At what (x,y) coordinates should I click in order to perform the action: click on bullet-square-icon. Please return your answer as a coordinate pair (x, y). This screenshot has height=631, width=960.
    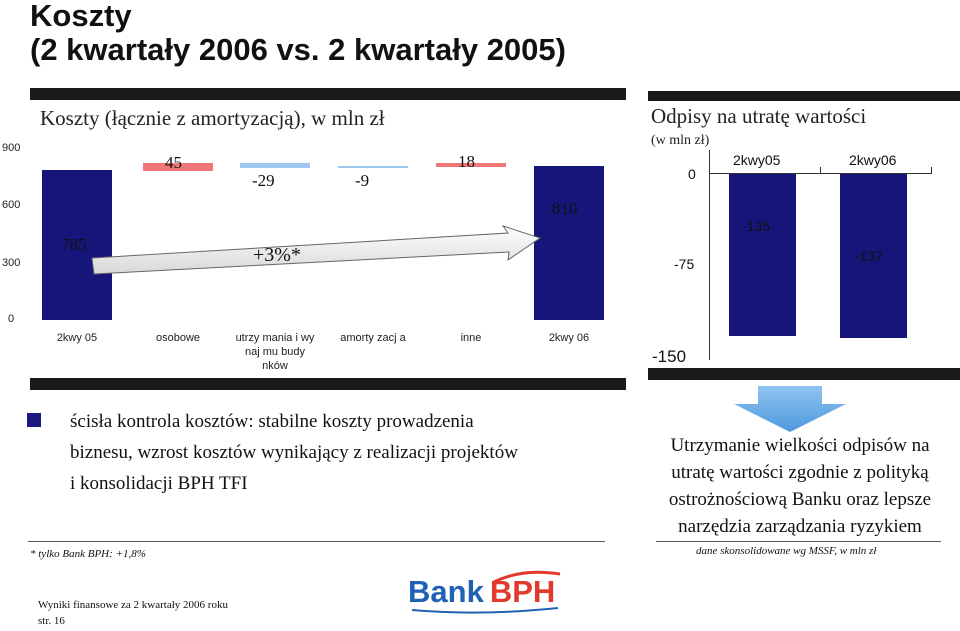
    Looking at the image, I should click on (34, 420).